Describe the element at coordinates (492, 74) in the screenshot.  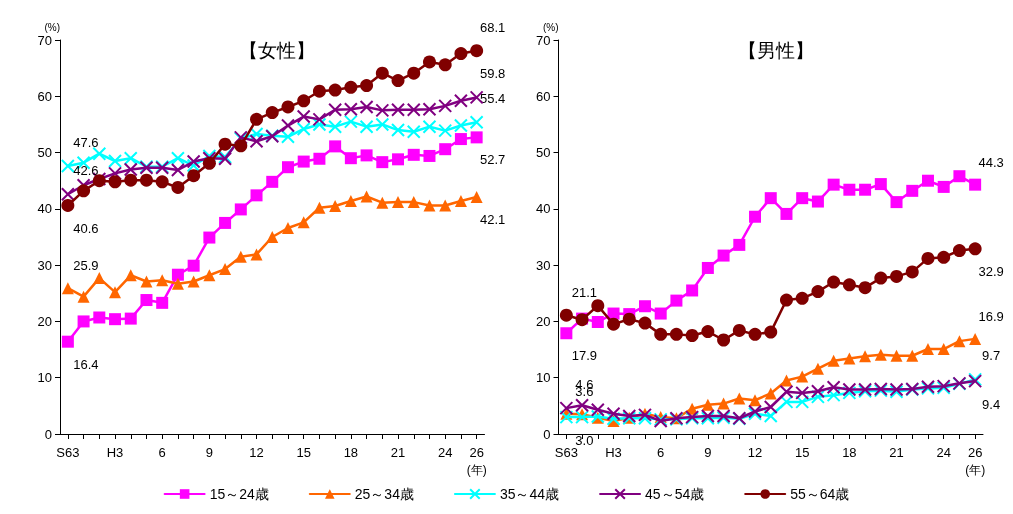
I see `data-label: 59.8` at that location.